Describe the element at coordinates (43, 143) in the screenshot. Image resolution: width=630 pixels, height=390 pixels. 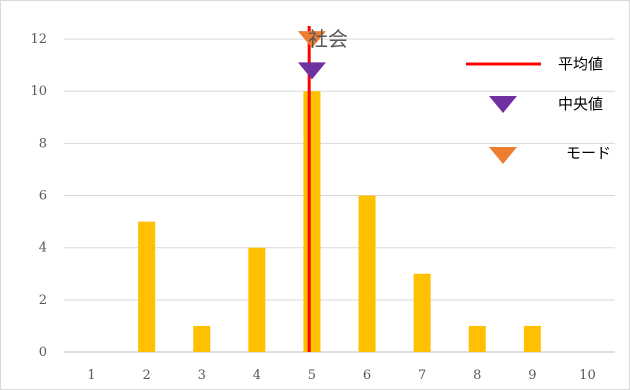
I see `y-tick-label: 8` at that location.